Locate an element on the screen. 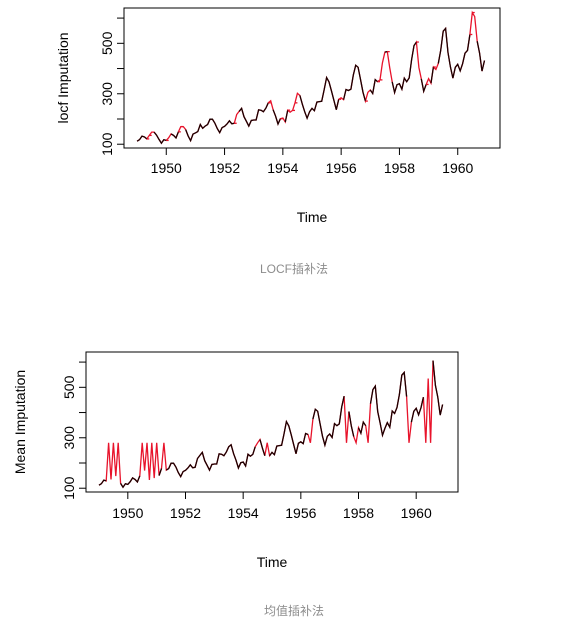 This screenshot has width=588, height=627. series-line-imputed is located at coordinates (271, 424).